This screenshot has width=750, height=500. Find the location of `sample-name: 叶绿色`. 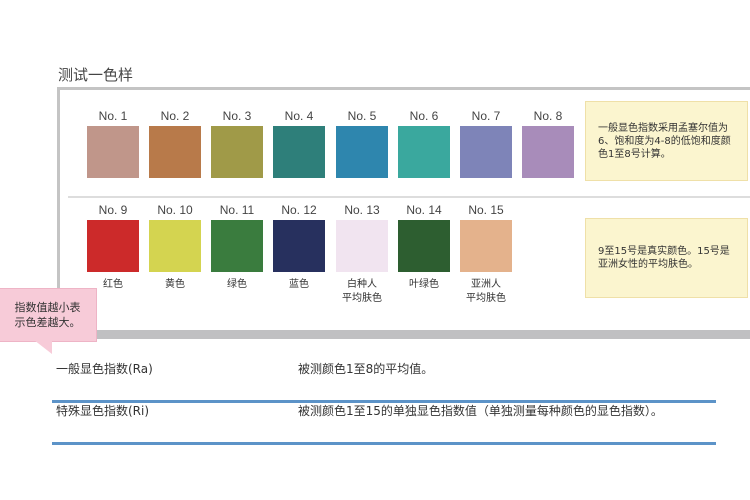

sample-name: 叶绿色 is located at coordinates (424, 284).